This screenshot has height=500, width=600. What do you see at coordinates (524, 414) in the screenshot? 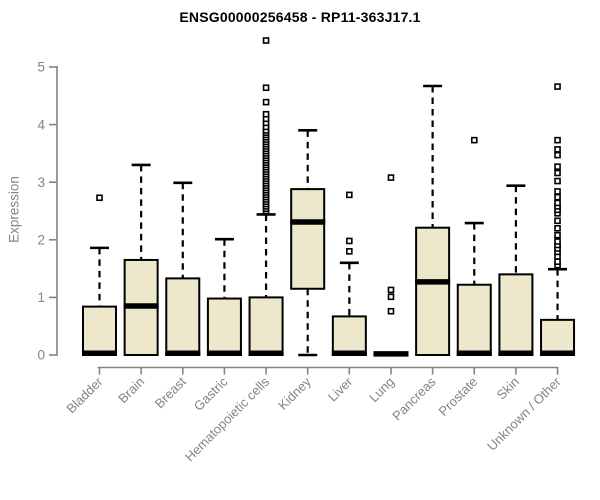
I see `x-category-label: Unknown / Other` at bounding box center [524, 414].